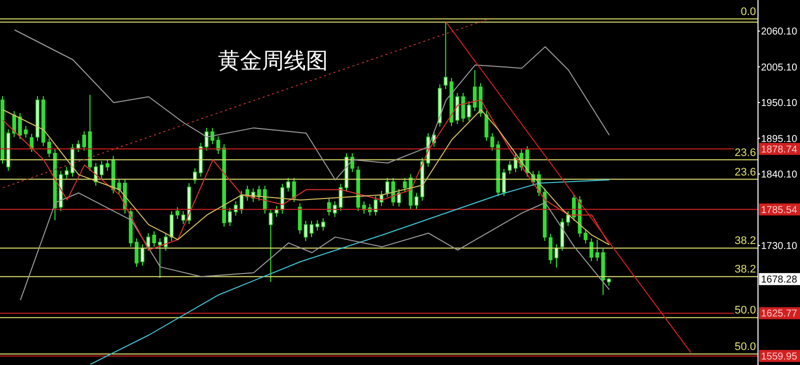 This screenshot has height=365, width=800. I want to click on text: 黄金周线图, so click(273, 62).